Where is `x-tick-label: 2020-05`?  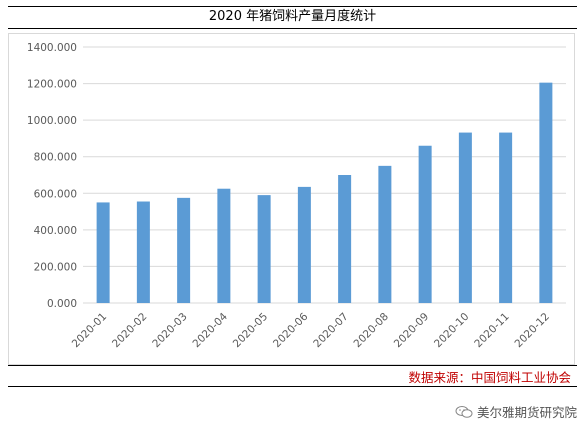 x-tick-label: 2020-05 is located at coordinates (251, 331).